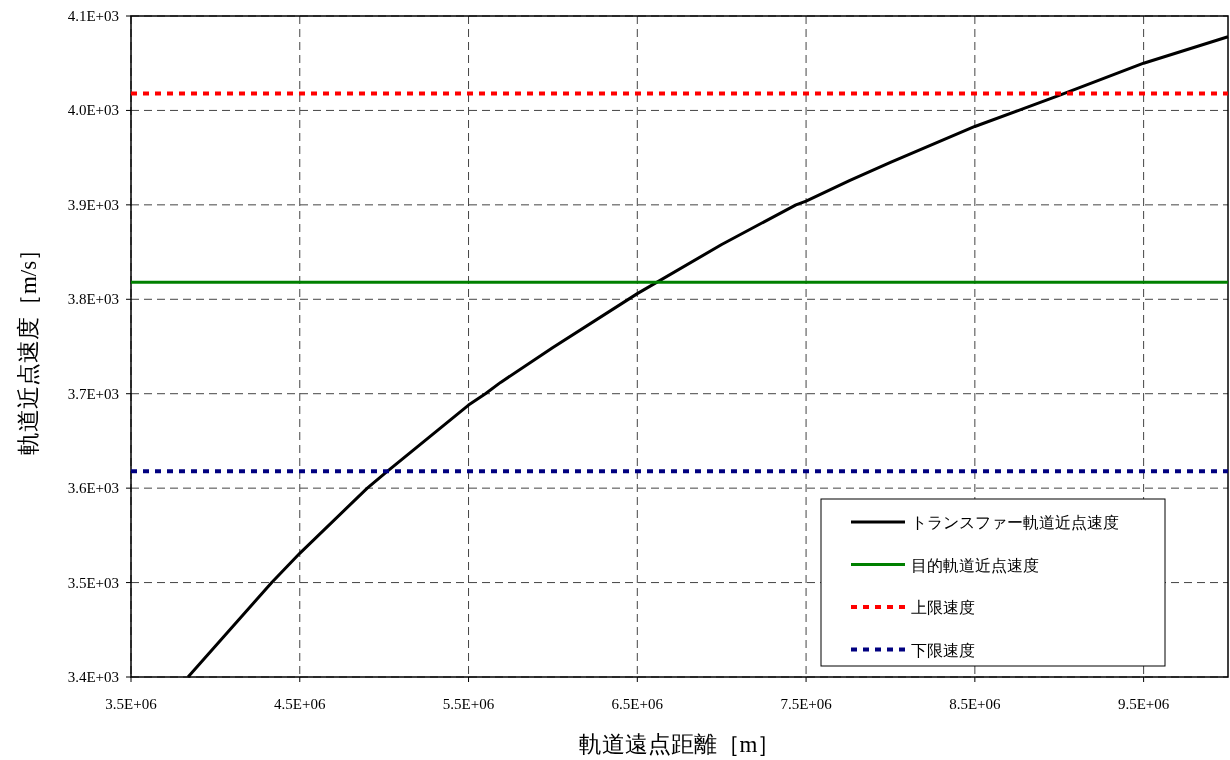  I want to click on y-tick-label: 3.4E+03, so click(93, 677).